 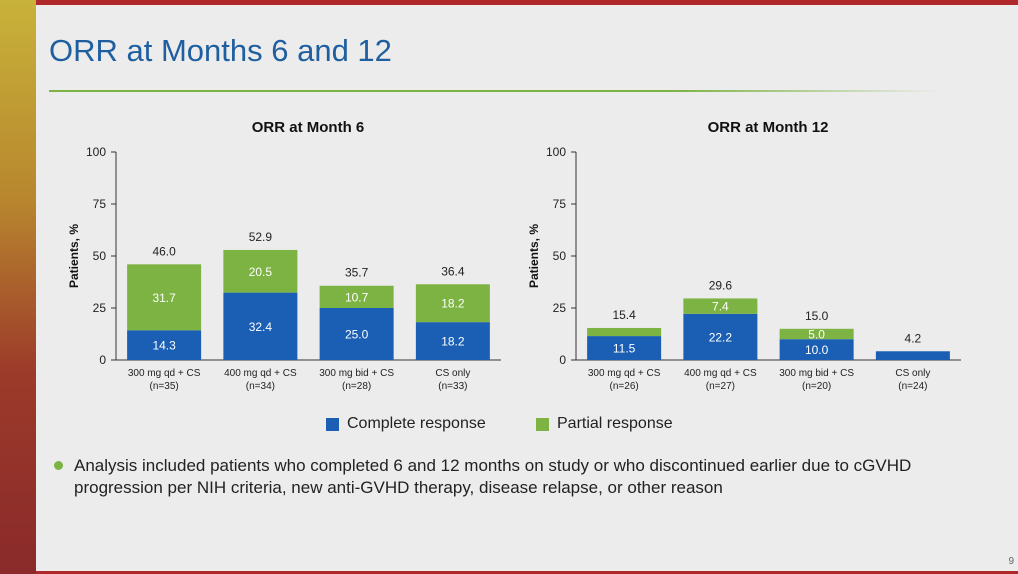 What do you see at coordinates (453, 271) in the screenshot?
I see `bar-total-label: 36.4` at bounding box center [453, 271].